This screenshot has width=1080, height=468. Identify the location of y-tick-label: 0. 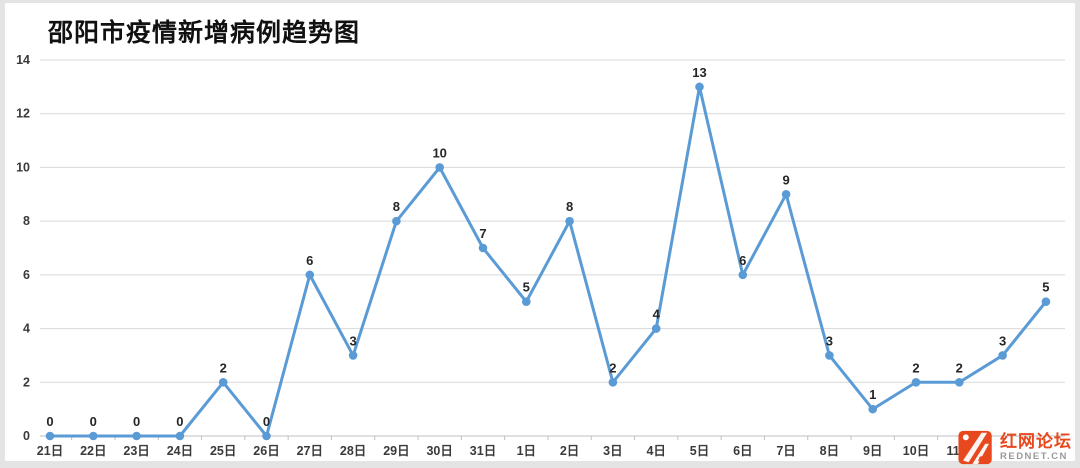
(26, 436).